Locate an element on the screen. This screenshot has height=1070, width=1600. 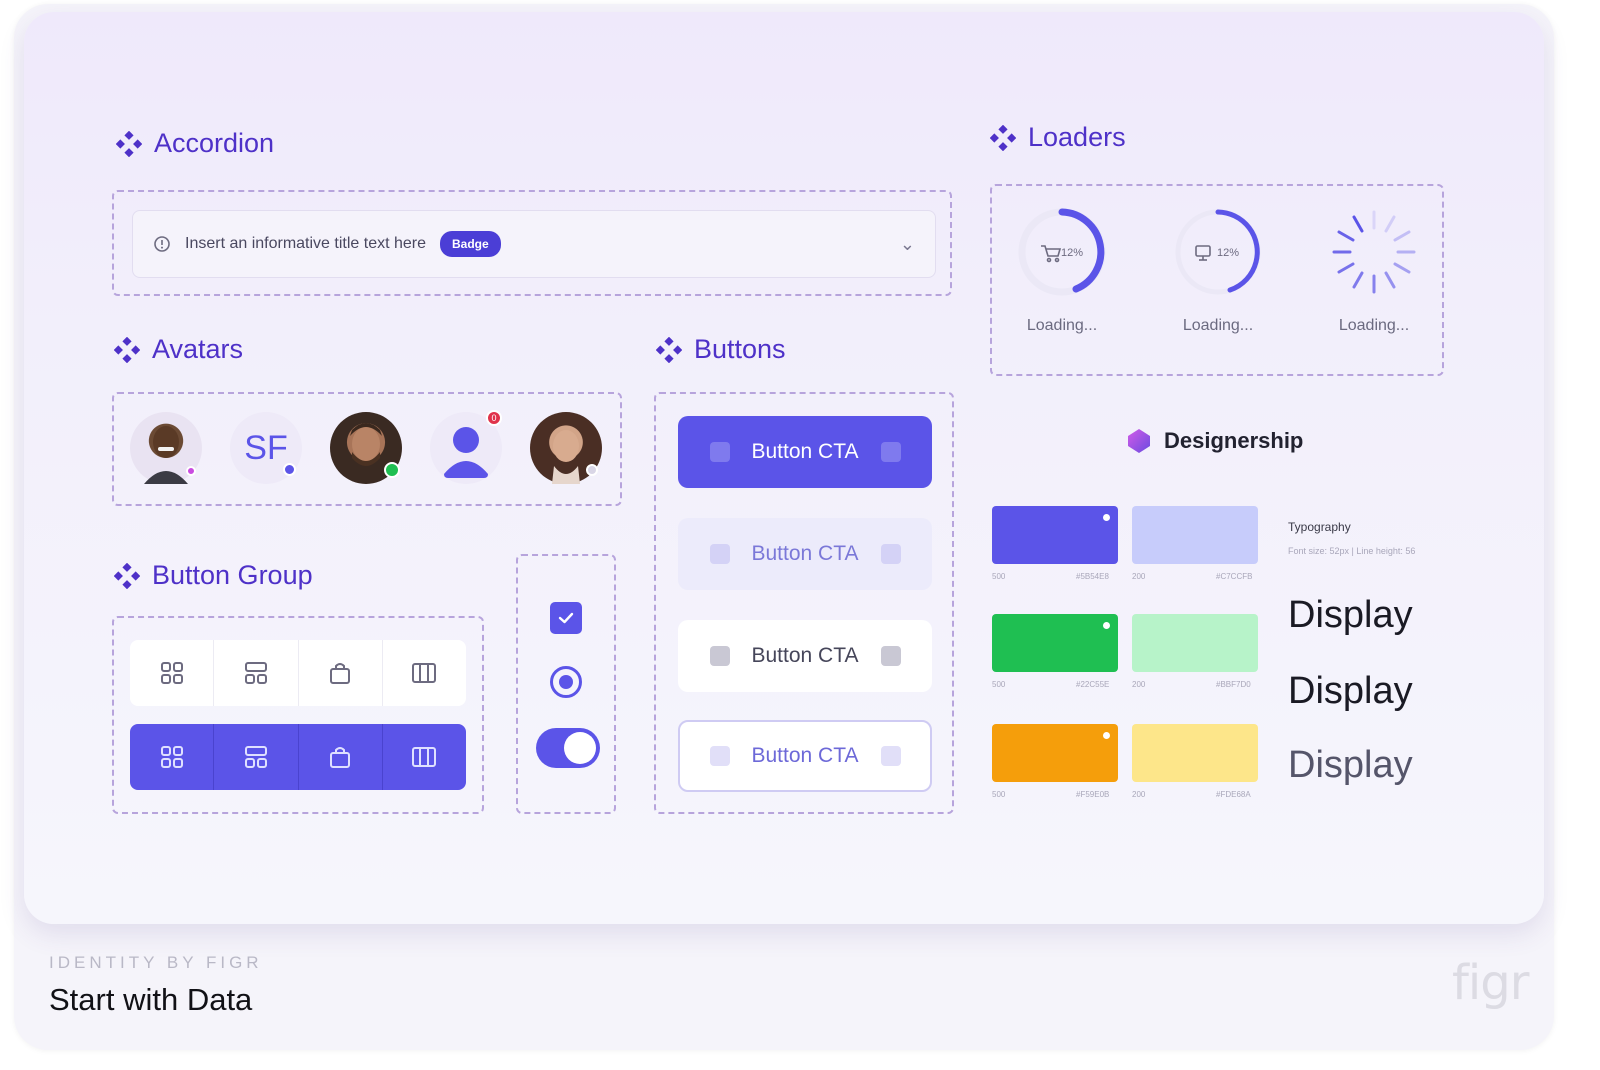
footer-label: IDENTITY BY FIGR is located at coordinates (156, 962).